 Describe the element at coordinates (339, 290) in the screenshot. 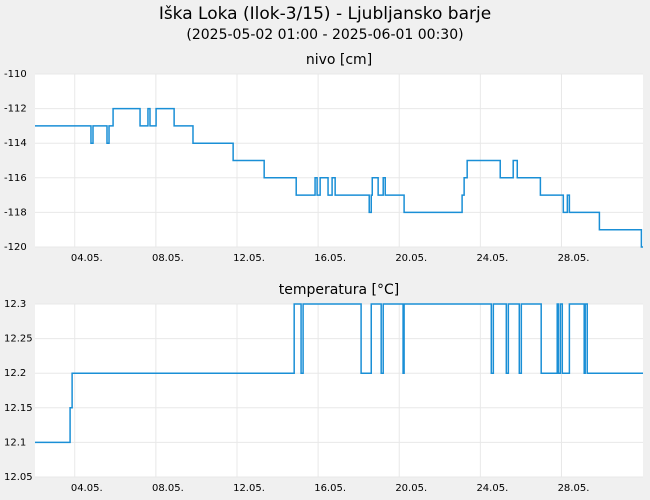

I see `subplot-title: temperatura [°C]` at that location.